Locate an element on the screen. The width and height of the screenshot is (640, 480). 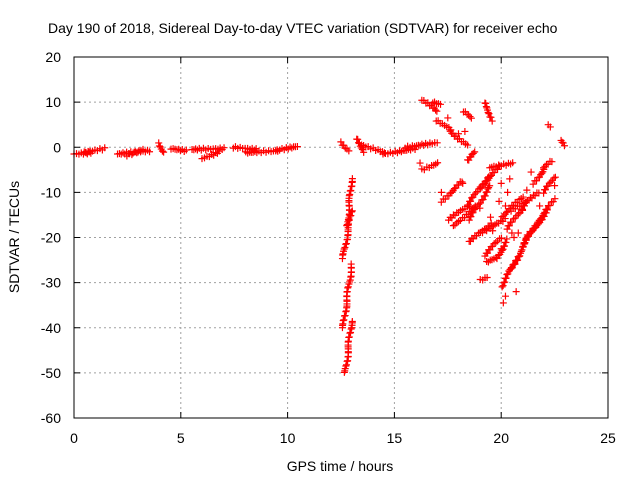
y-tick-label: -30 is located at coordinates (51, 283).